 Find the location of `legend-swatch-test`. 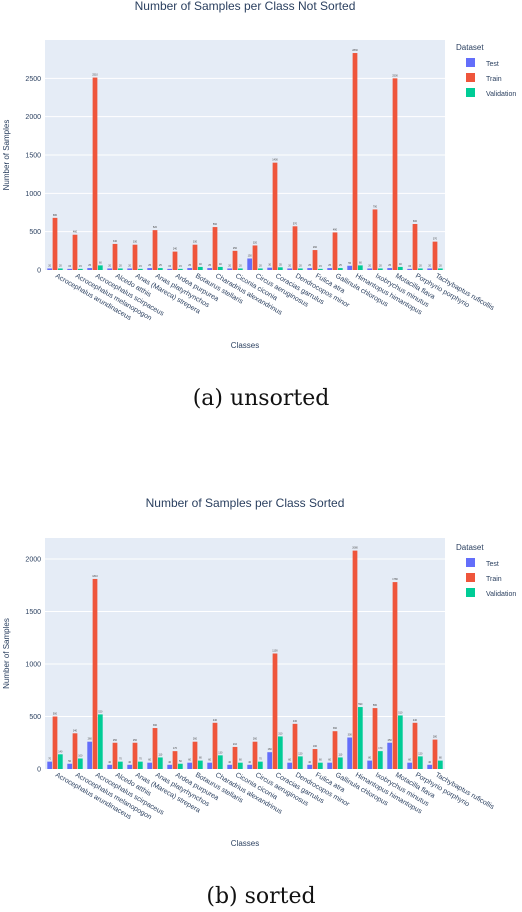

legend-swatch-test is located at coordinates (470, 562).